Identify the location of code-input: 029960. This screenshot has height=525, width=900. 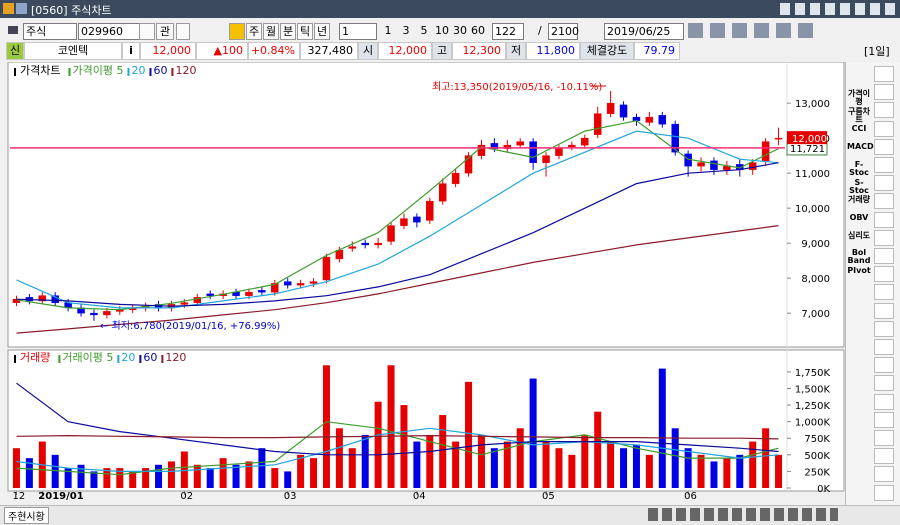
(110, 31).